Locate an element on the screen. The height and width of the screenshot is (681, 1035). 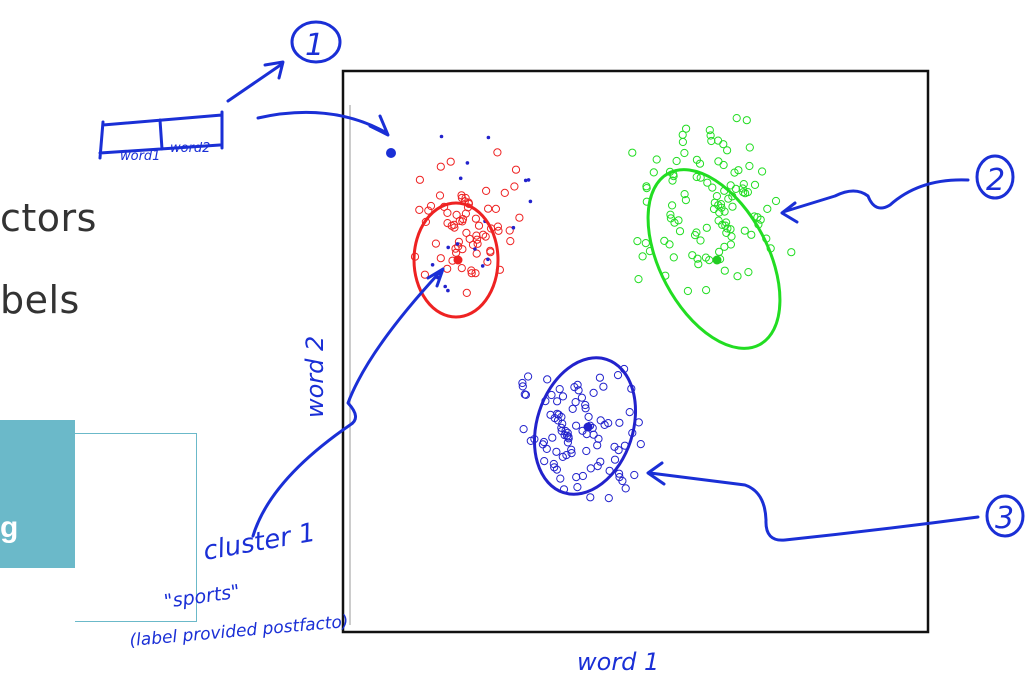
arrow-to-point is located at coordinates (323, 123).